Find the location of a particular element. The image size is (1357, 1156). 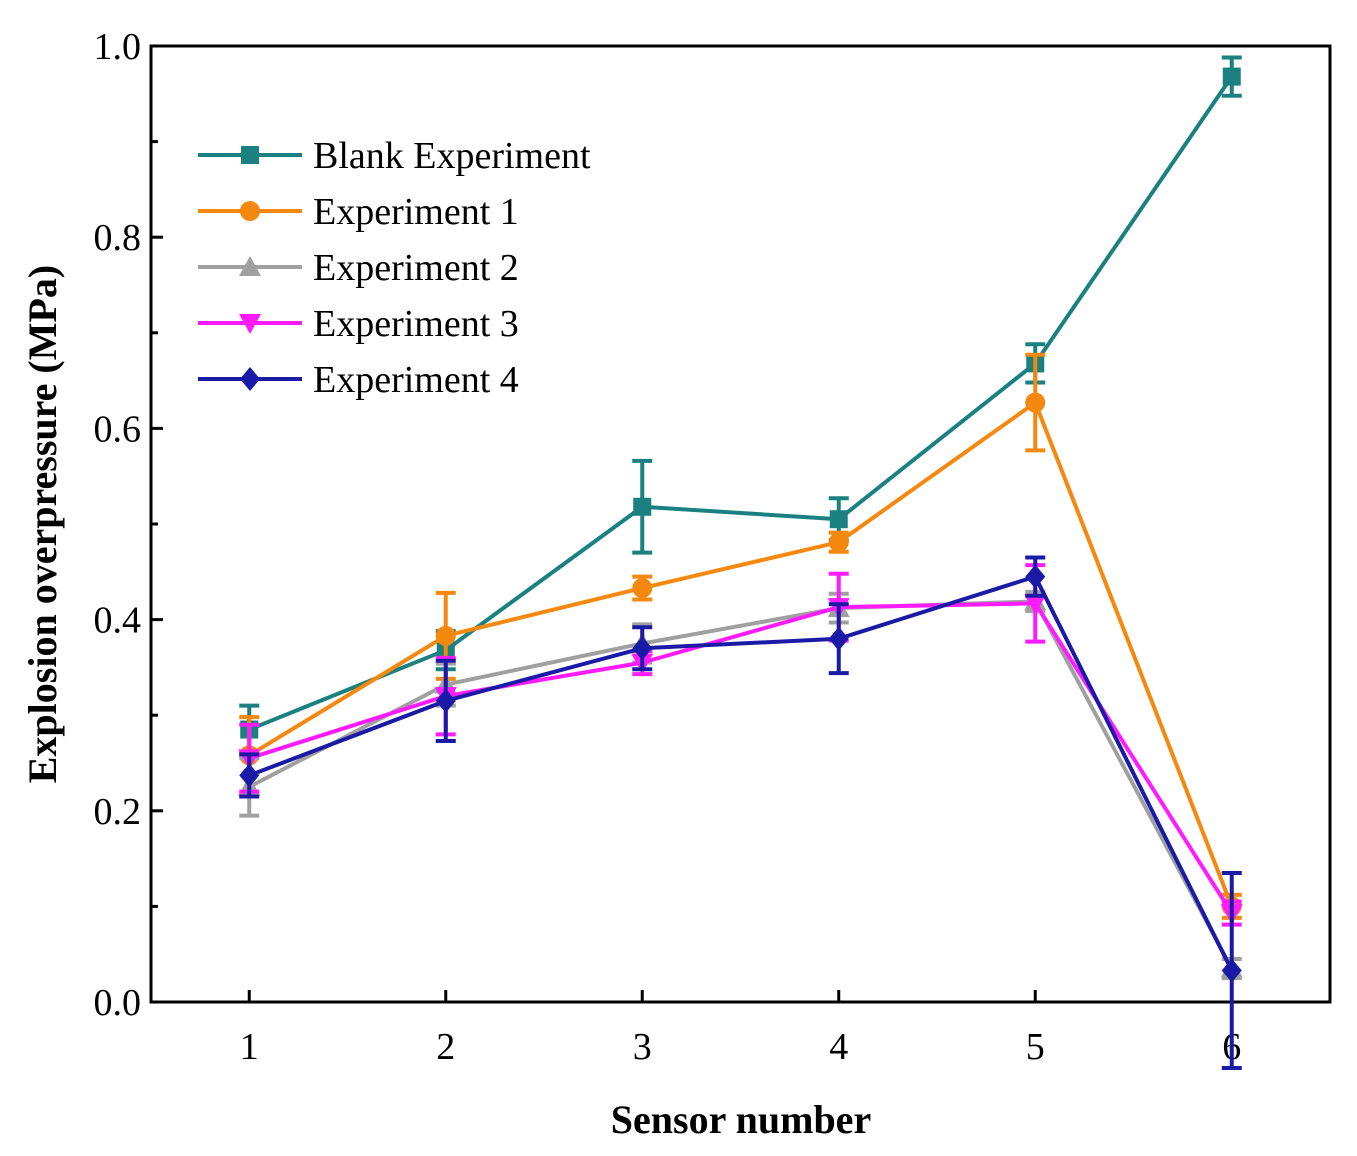

y-axis: 0.0 0.2 0.4 0.6 0.8 1.0 is located at coordinates (128, 525).